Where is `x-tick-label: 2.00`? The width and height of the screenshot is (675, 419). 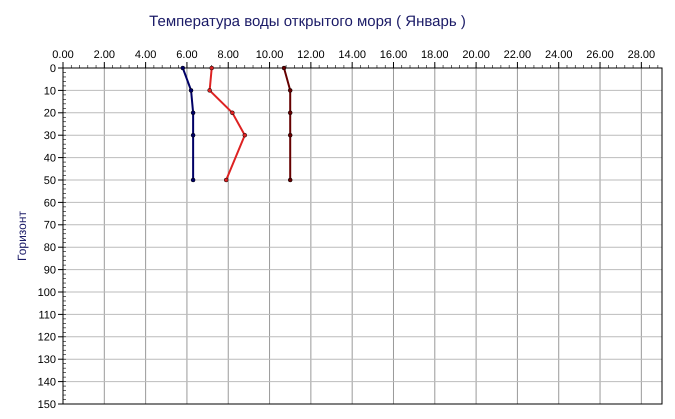
x-tick-label: 2.00 is located at coordinates (105, 55).